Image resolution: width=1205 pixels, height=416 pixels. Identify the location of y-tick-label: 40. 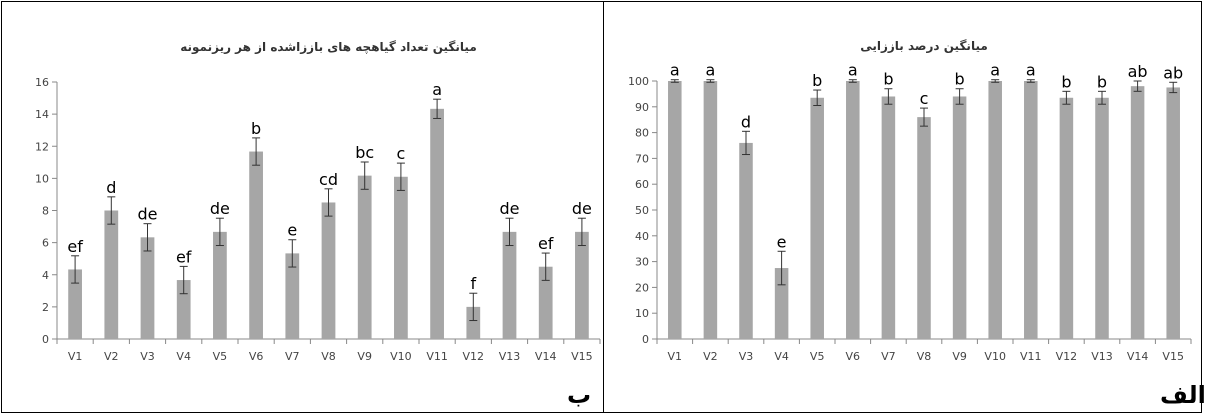
(642, 236).